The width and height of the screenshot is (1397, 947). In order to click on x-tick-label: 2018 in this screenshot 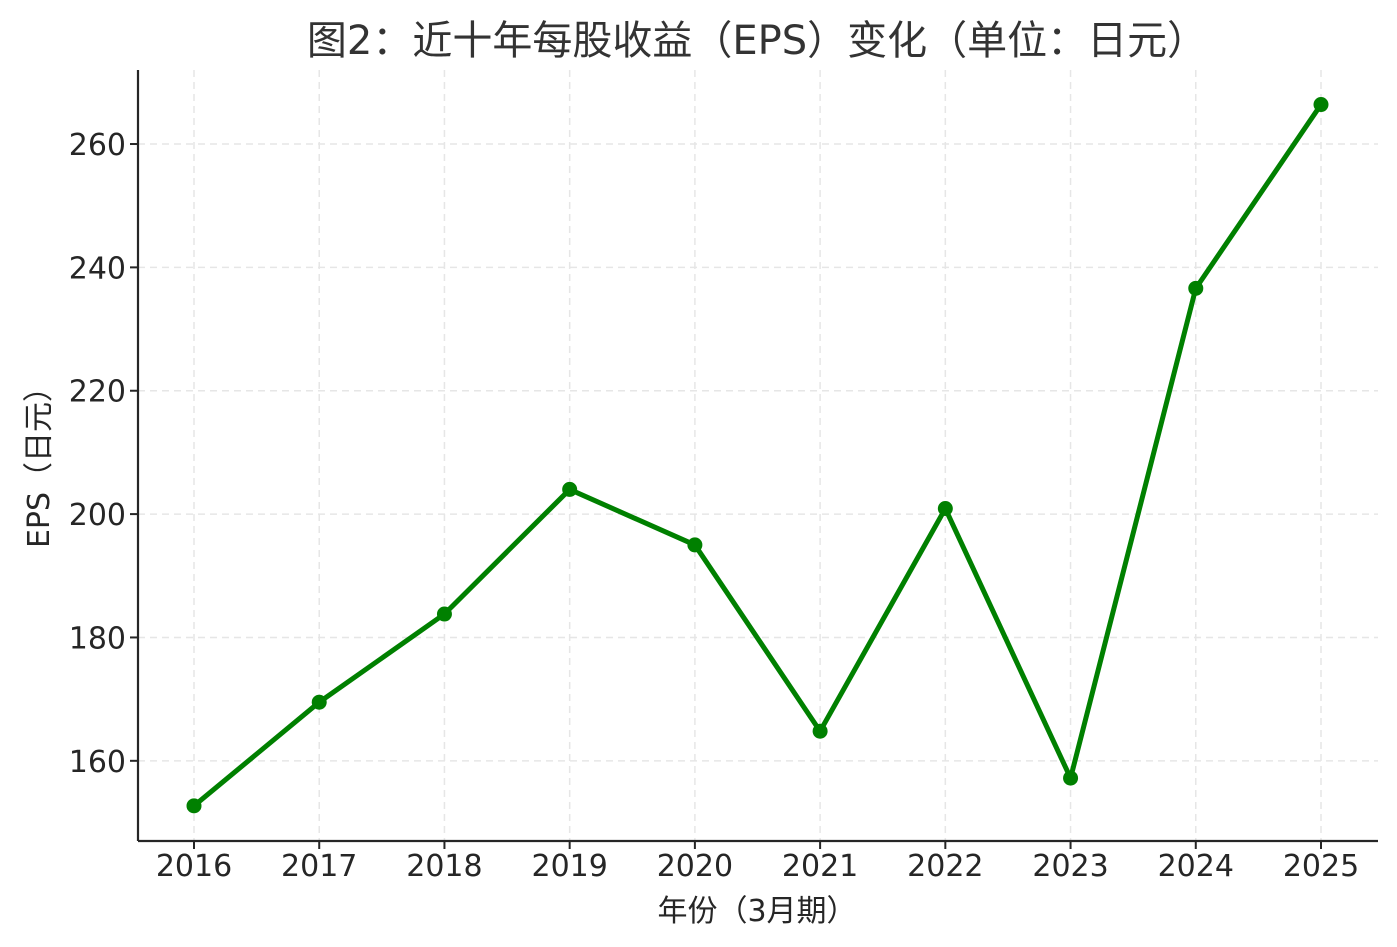, I will do `click(444, 866)`.